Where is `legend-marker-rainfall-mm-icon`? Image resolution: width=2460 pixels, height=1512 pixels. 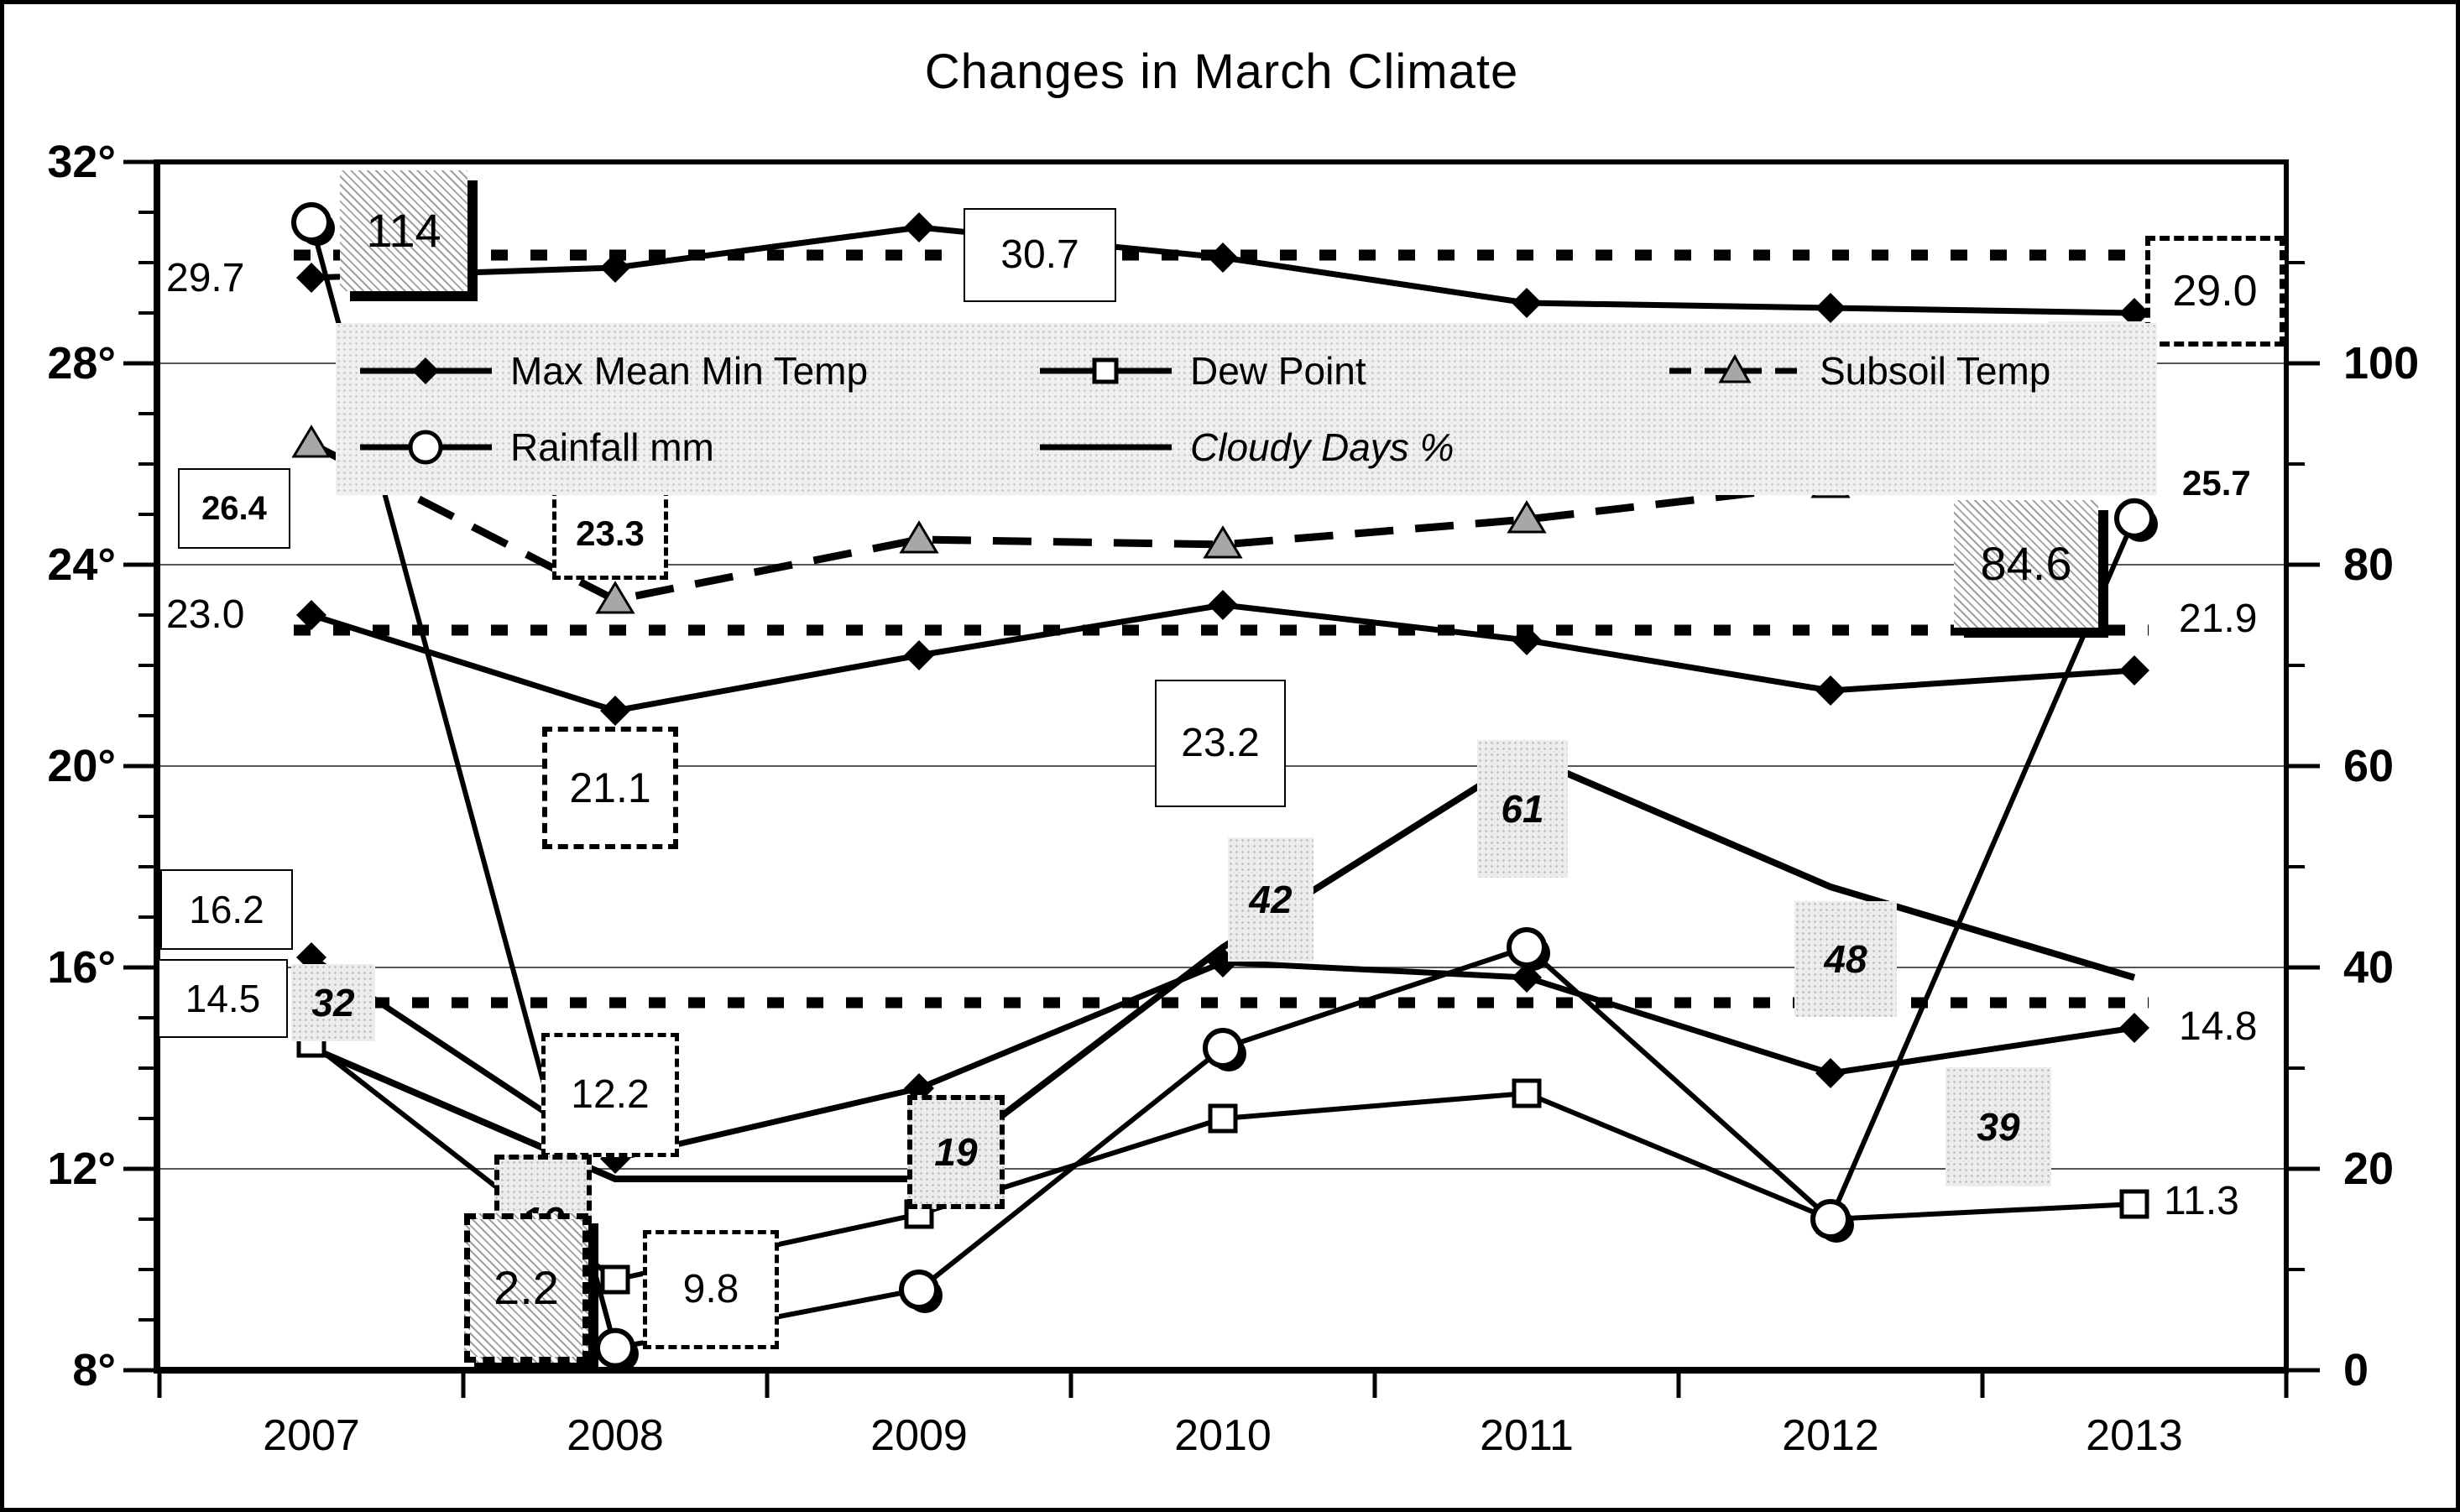
legend-marker-rainfall-mm-icon is located at coordinates (426, 447).